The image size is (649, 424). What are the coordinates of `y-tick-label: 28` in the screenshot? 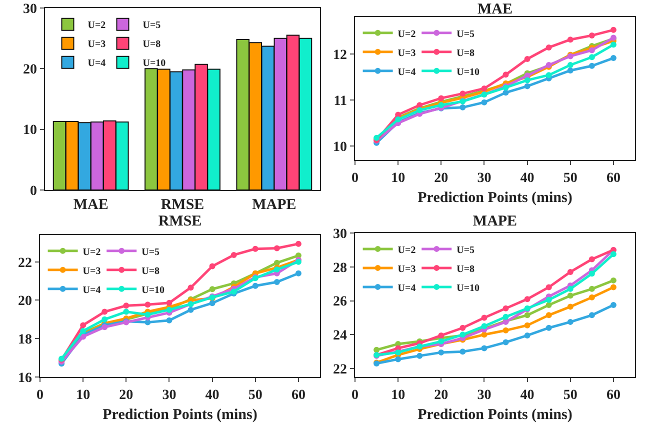 It's located at (340, 268).